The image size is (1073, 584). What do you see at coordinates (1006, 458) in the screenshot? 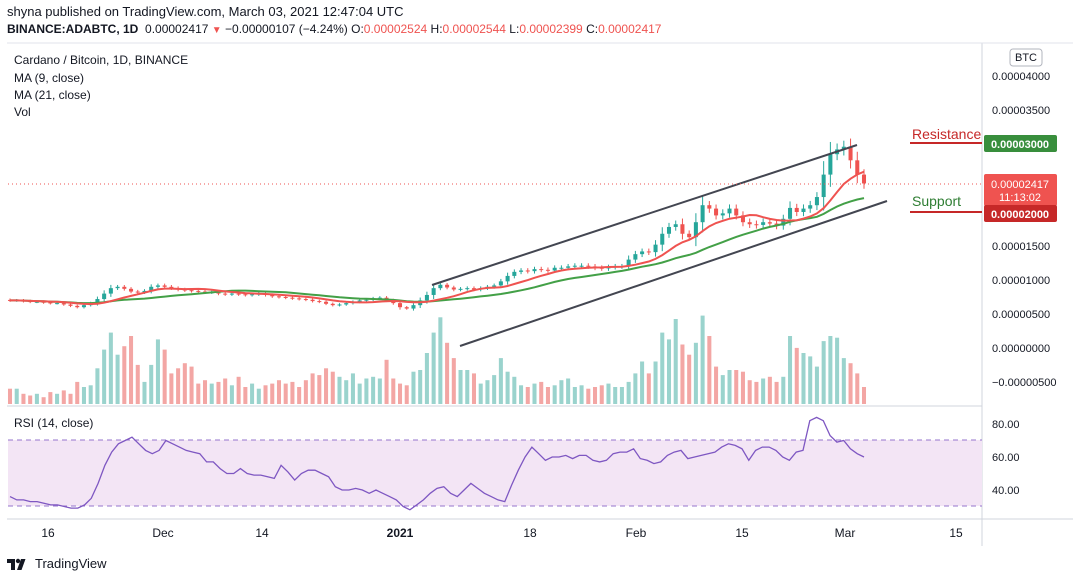
I see `rsi-axis: 80.00 60.00 40.00` at bounding box center [1006, 458].